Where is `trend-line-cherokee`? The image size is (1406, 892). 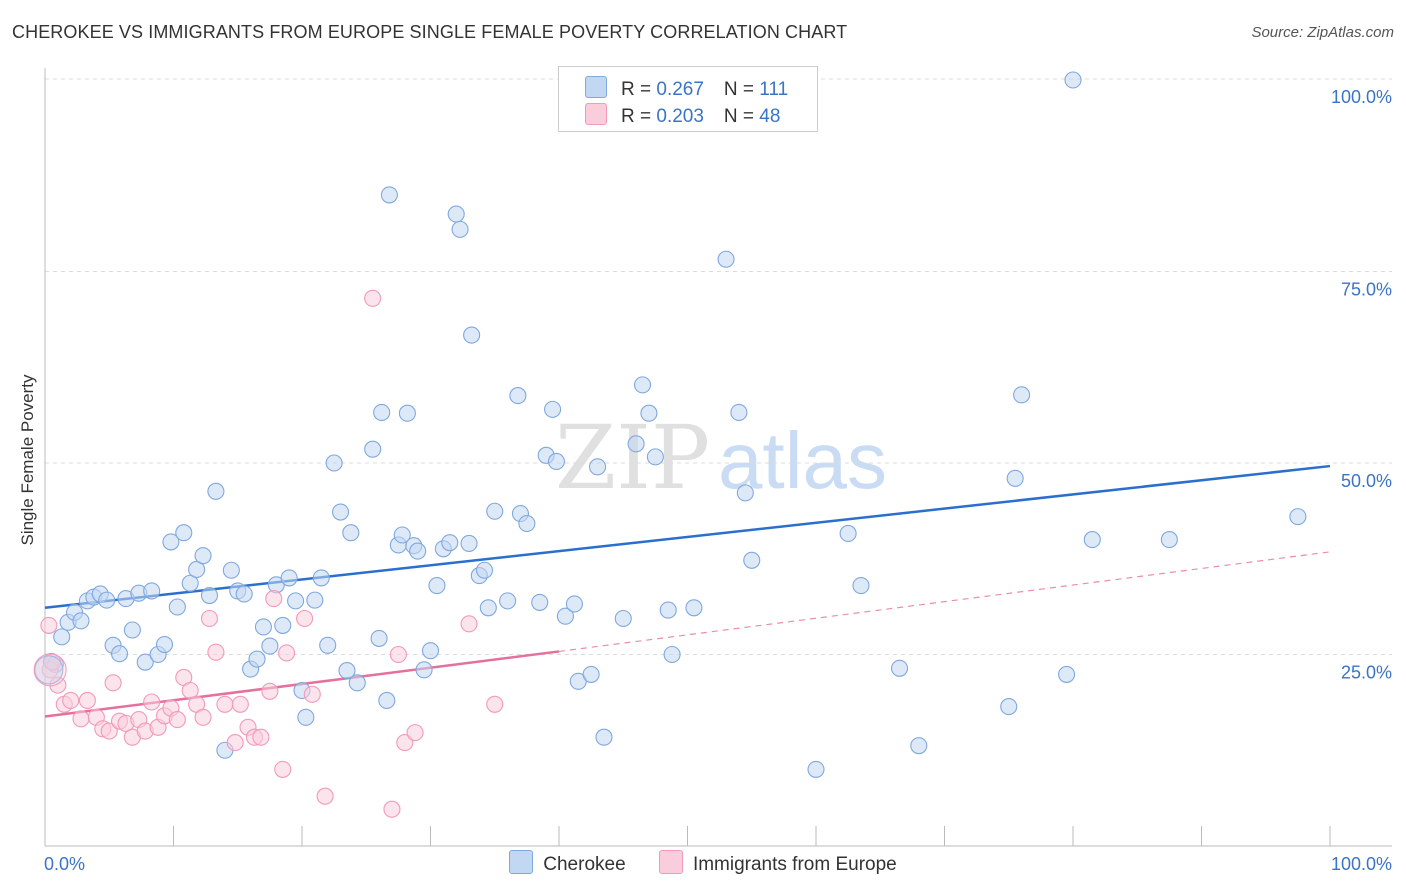
trend-line-cherokee is located at coordinates (687, 537).